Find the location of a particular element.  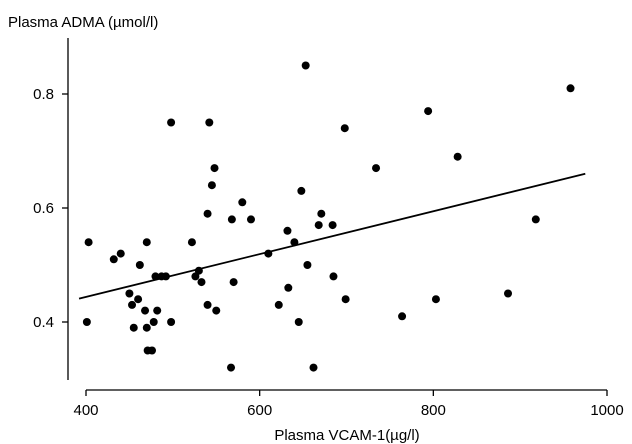

y-axis-title: Plasma ADMA (µmol/l) is located at coordinates (83, 22).